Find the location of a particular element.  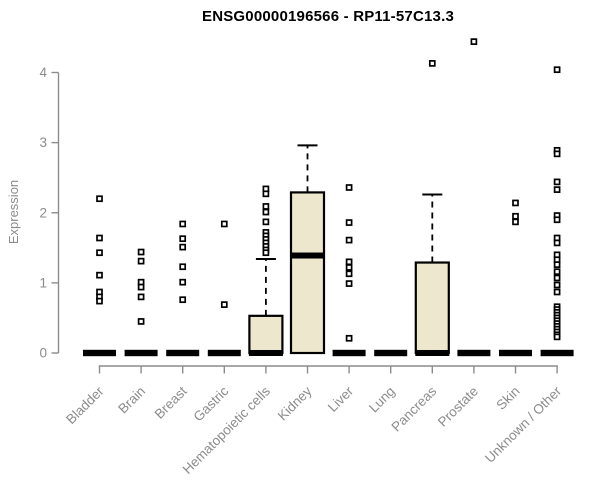

x-tick-label-skin: Skin is located at coordinates (507, 398).